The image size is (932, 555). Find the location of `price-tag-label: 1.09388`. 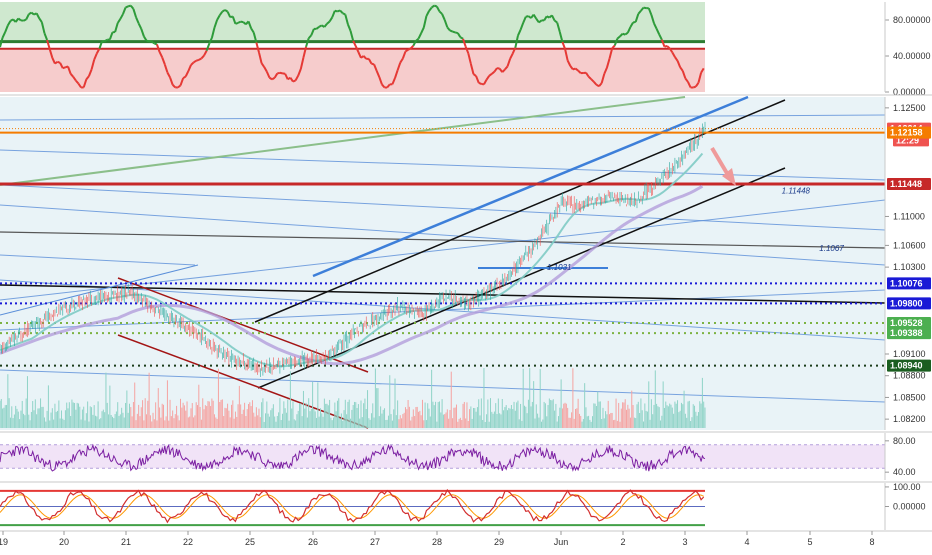

price-tag-label: 1.09388 is located at coordinates (906, 333).